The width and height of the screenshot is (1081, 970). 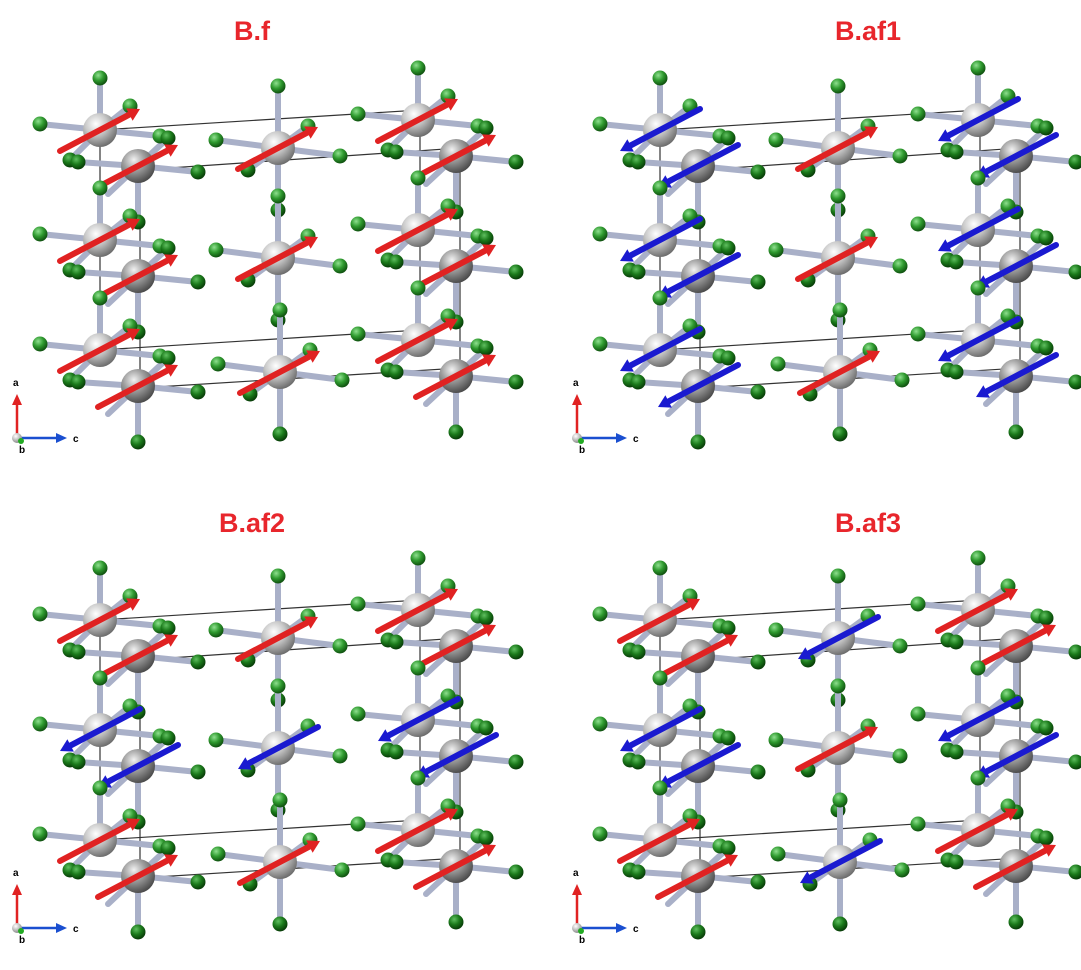 I want to click on panel-title: B.af2, so click(x=252, y=523).